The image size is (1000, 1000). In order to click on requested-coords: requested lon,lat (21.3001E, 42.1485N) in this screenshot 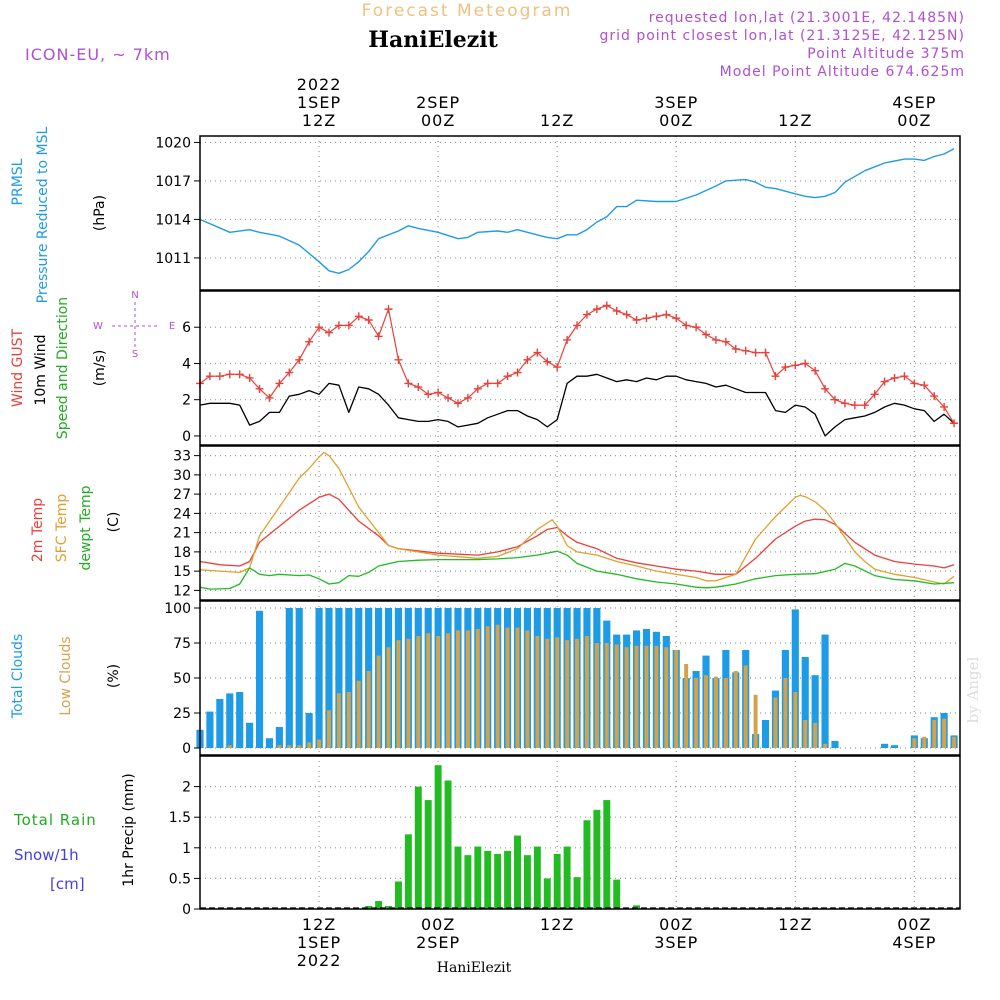, I will do `click(807, 18)`.